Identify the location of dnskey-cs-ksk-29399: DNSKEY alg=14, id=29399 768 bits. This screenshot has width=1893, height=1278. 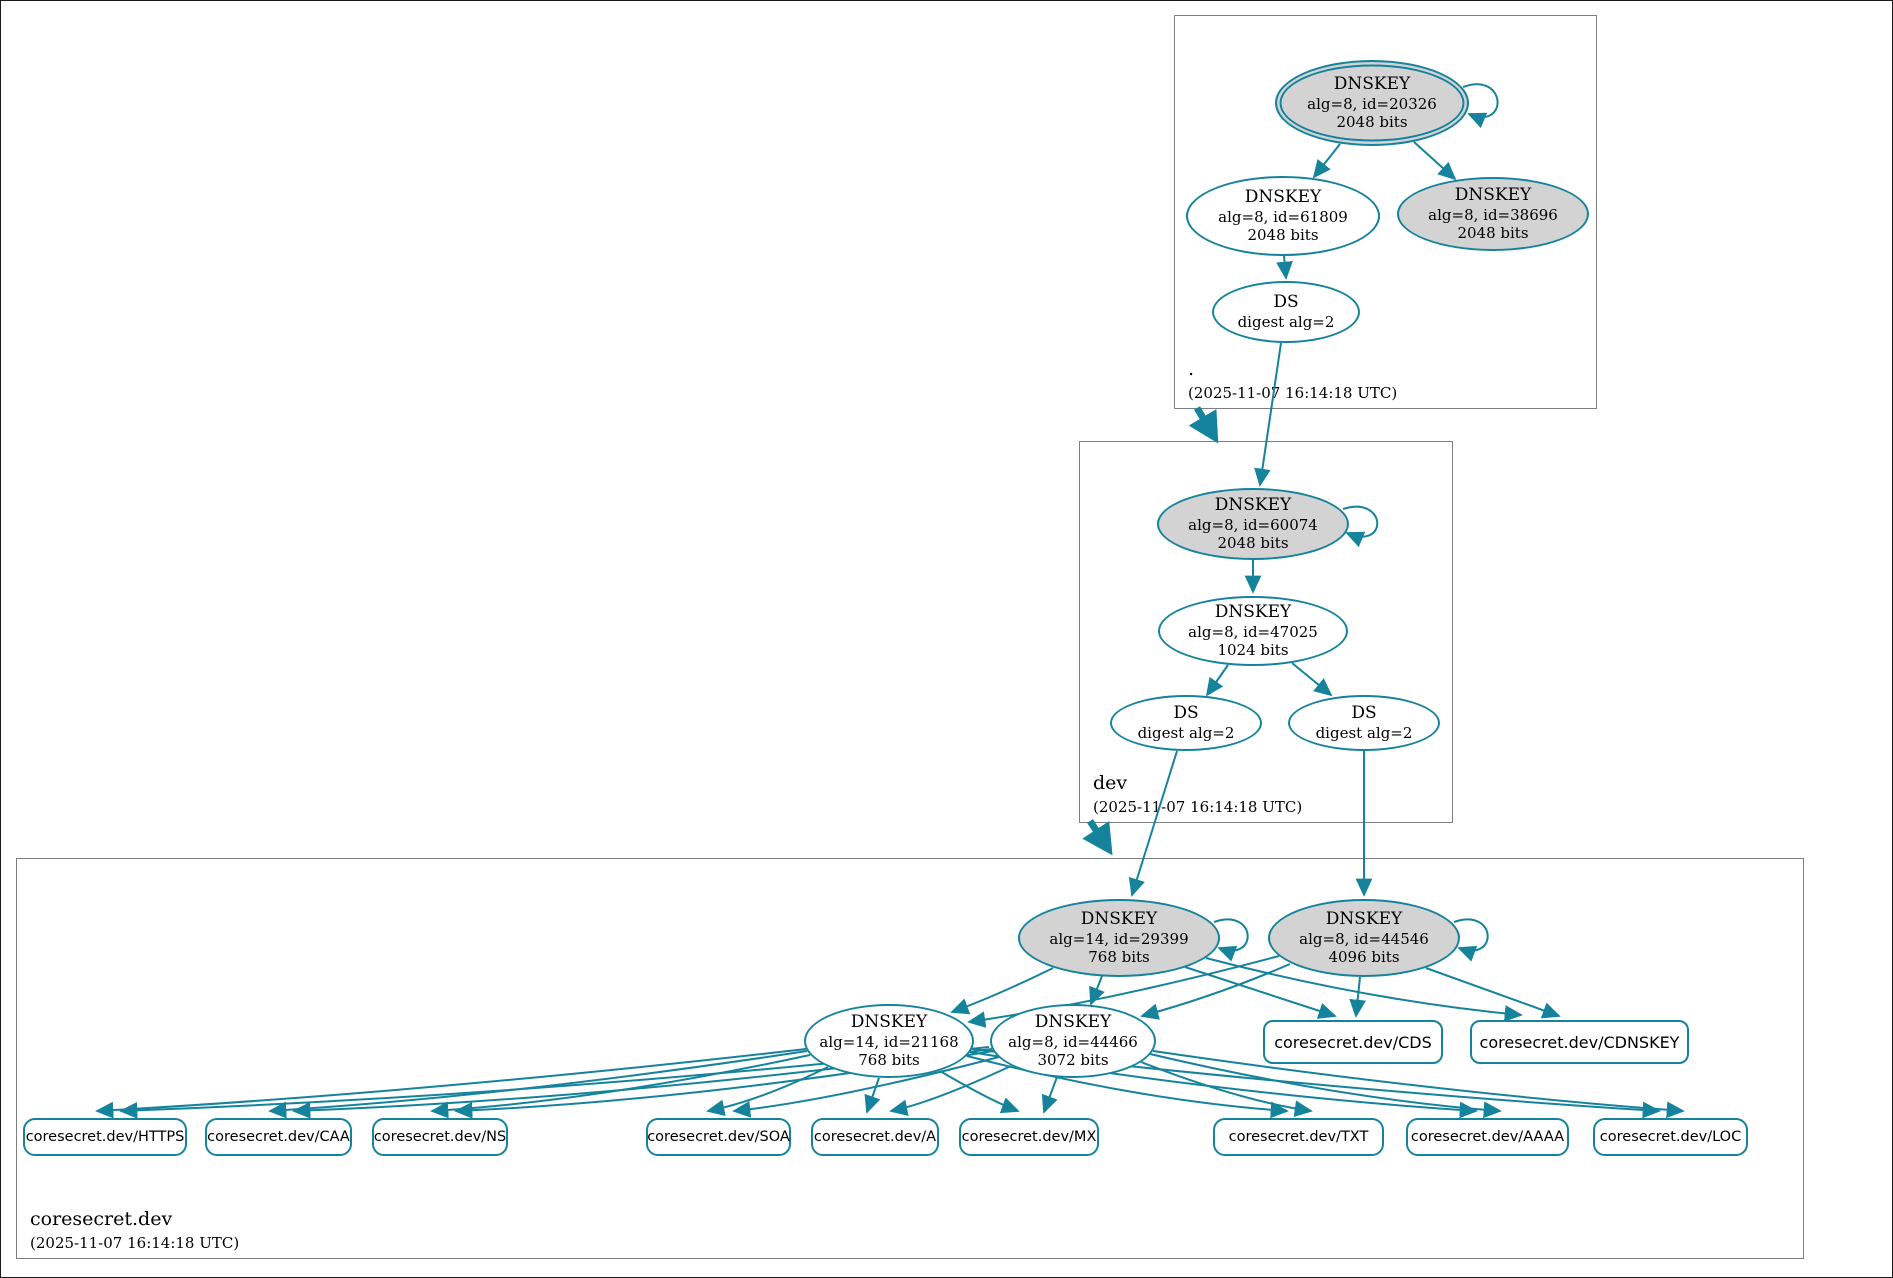
(1119, 938).